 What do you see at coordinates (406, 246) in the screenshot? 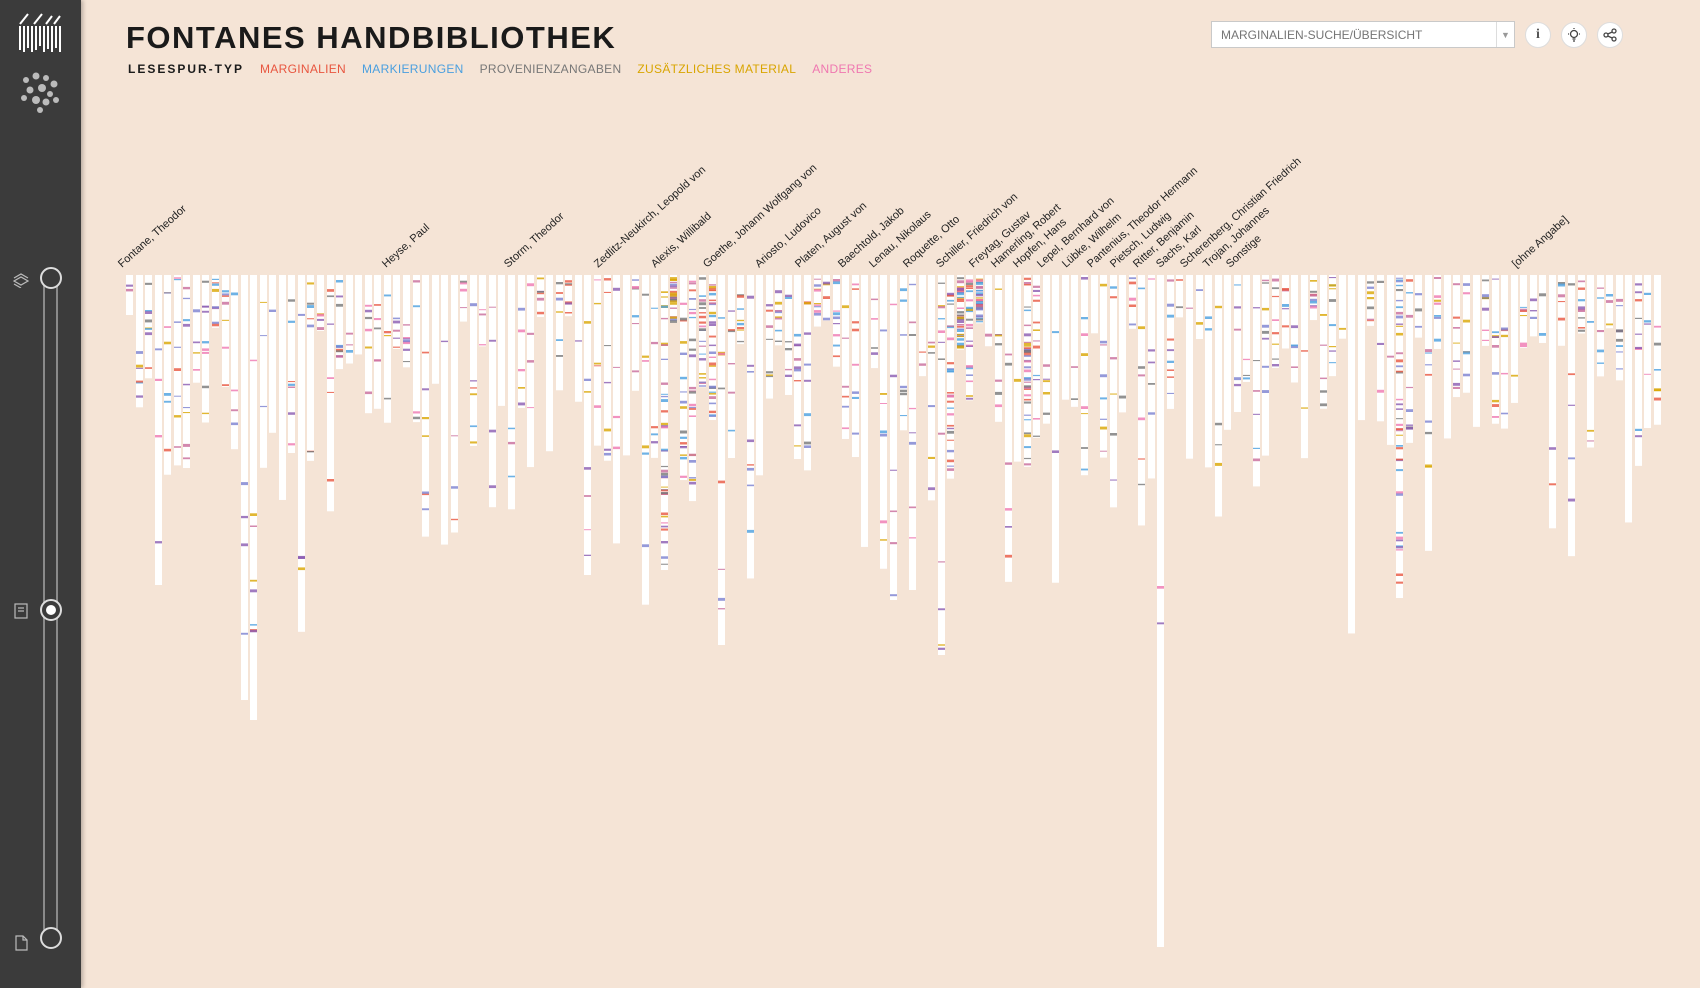
I see `author-label: Heyse, Paul` at bounding box center [406, 246].